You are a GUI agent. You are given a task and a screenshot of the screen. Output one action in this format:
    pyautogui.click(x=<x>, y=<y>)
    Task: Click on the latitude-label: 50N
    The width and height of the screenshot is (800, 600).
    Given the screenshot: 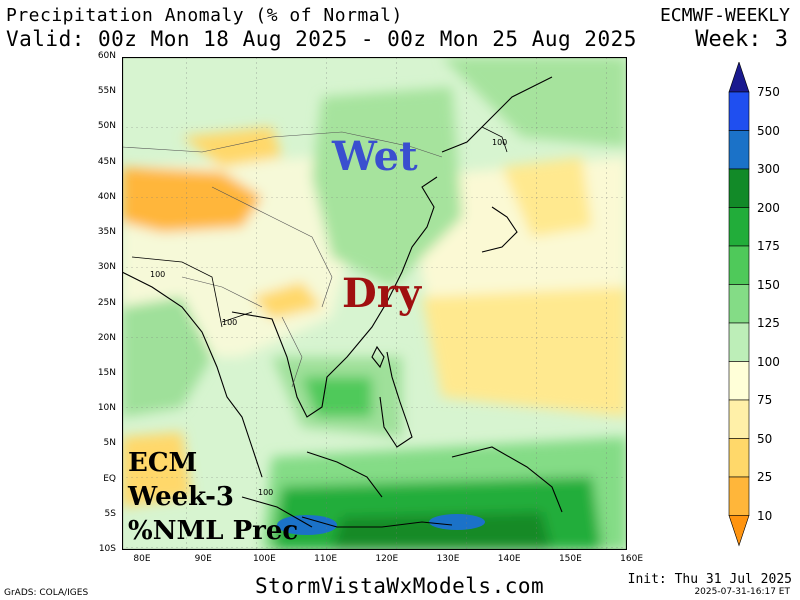 What is the action you would take?
    pyautogui.click(x=106, y=126)
    